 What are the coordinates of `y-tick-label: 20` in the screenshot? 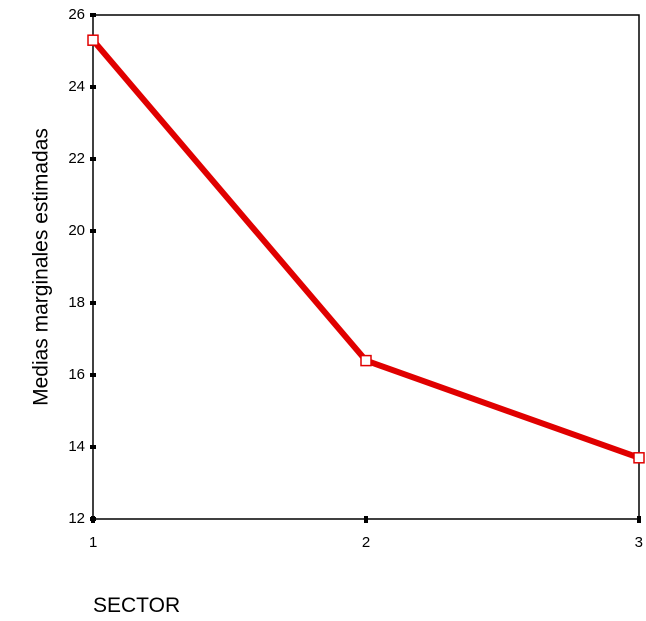 It's located at (76, 230).